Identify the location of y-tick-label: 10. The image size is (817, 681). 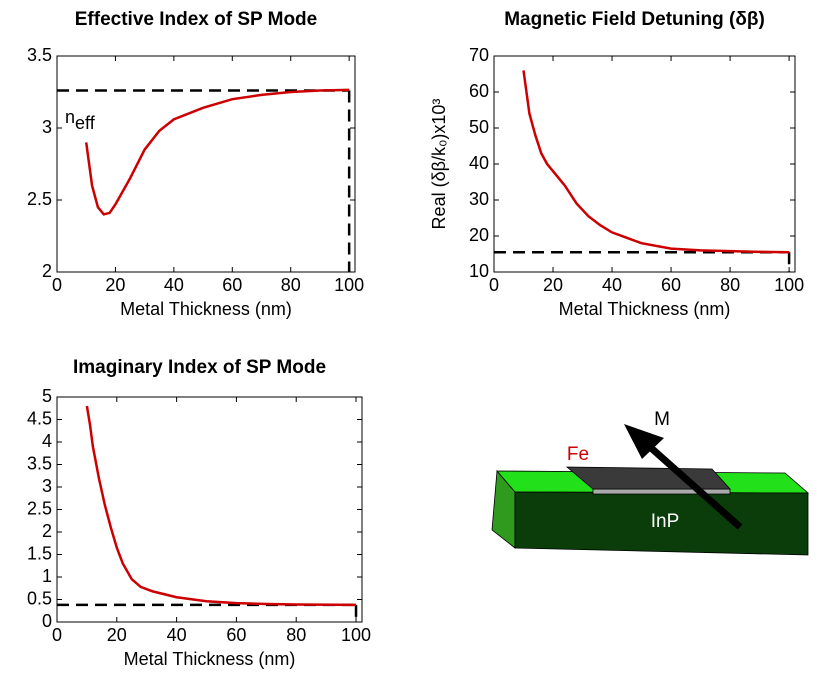
(479, 271).